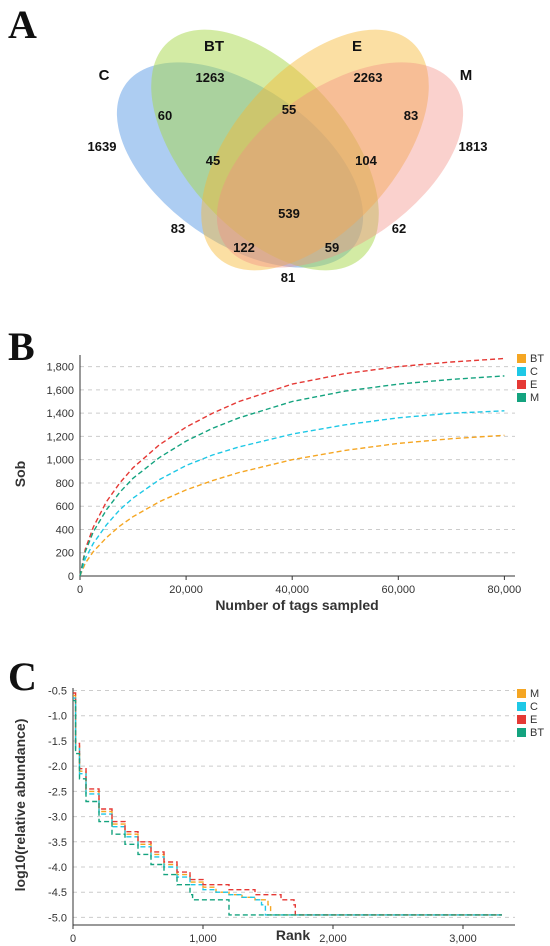  Describe the element at coordinates (165, 115) in the screenshot. I see `venn-value-c-bt: 60` at that location.